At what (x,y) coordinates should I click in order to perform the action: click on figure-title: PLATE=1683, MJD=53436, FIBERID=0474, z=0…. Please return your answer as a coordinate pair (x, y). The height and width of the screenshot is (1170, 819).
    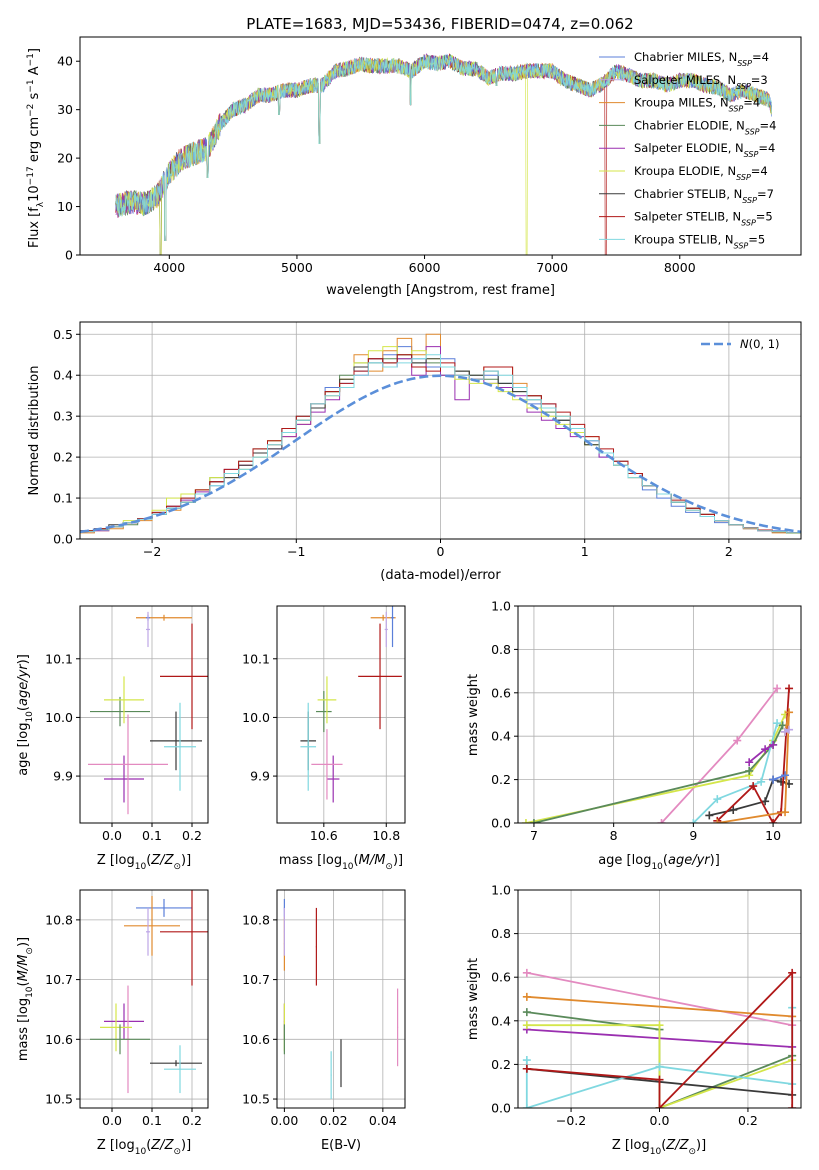
    Looking at the image, I should click on (439, 24).